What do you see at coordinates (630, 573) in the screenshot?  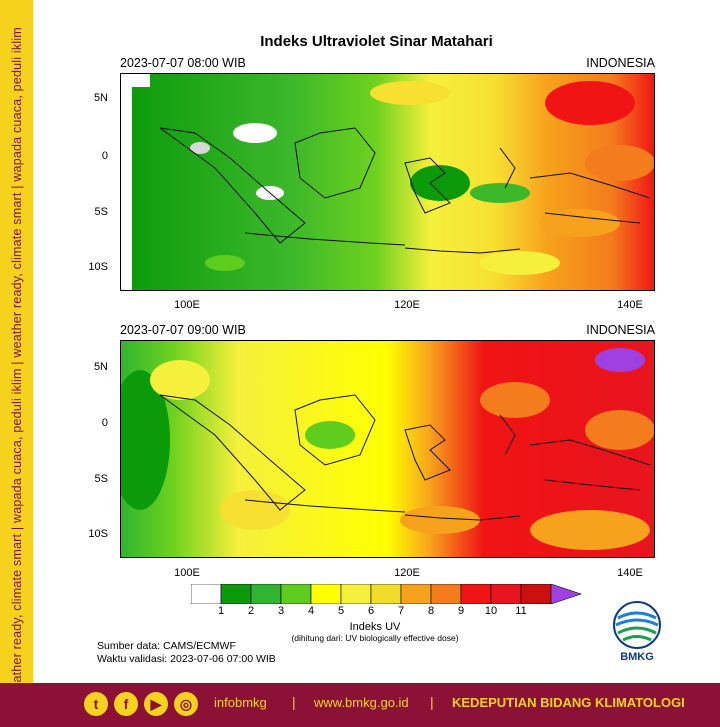 I see `panel2-lon-140e: 140E` at bounding box center [630, 573].